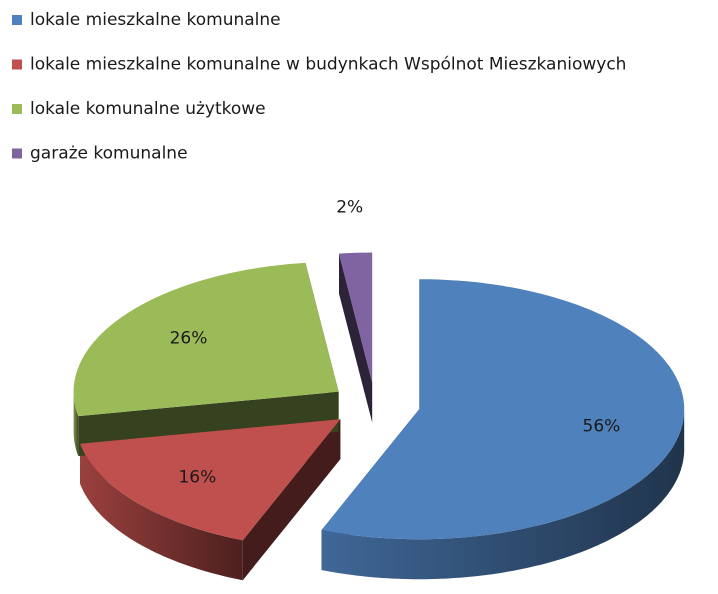 The height and width of the screenshot is (594, 718). Describe the element at coordinates (197, 477) in the screenshot. I see `data-label: 16%` at that location.